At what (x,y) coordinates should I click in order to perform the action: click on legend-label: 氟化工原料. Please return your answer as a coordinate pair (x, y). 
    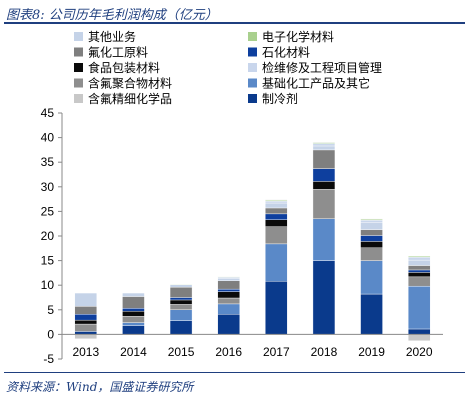
    Looking at the image, I should click on (118, 53).